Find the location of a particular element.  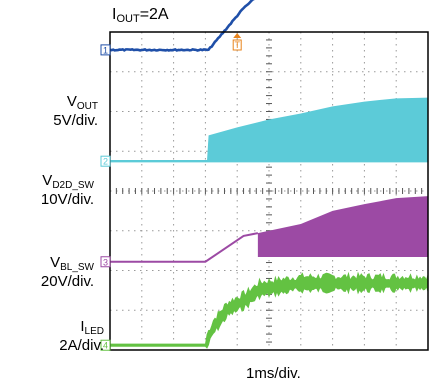

trigger-marker: T is located at coordinates (237, 42).